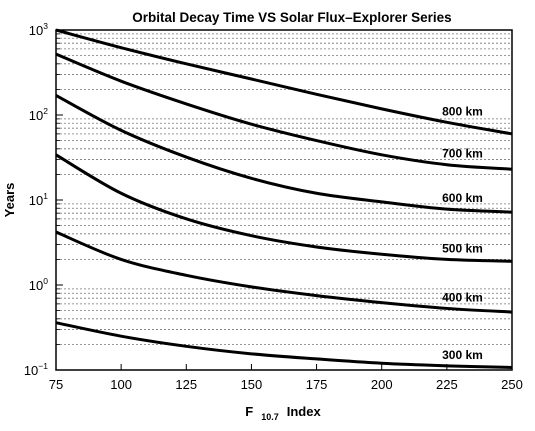 This screenshot has height=431, width=535. I want to click on x-axis-label: F 10.7 Index, so click(283, 413).